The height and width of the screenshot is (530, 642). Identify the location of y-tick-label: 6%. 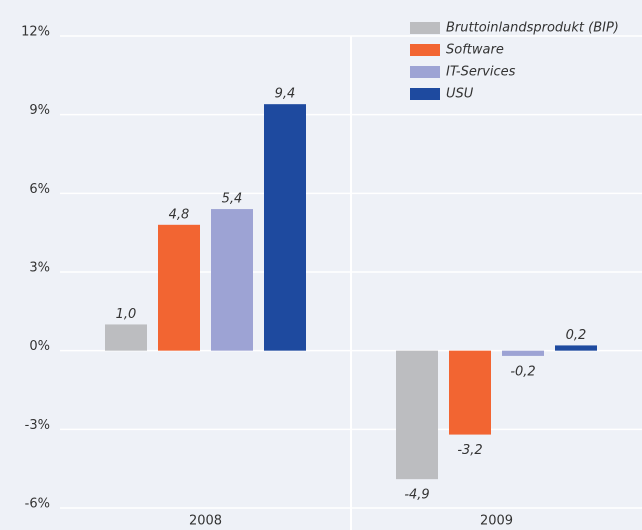
(39, 189).